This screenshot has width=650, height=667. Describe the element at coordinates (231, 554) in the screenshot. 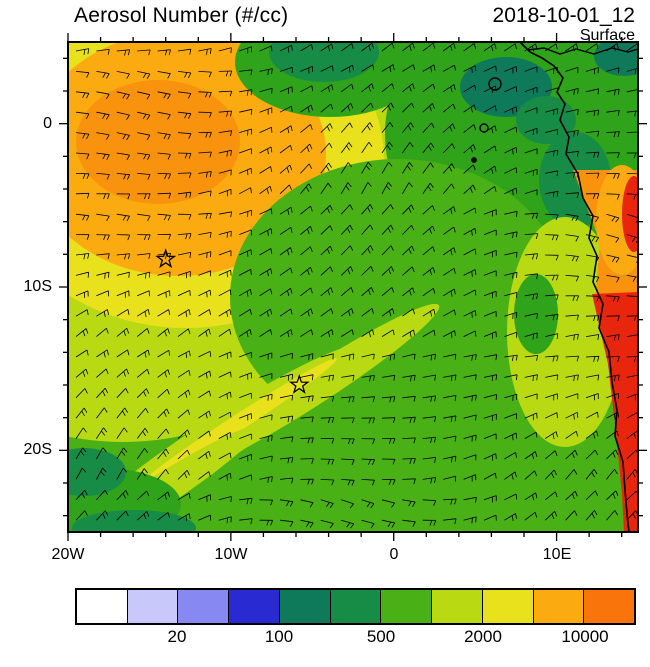

I see `x-tick-label-10w: 10W` at that location.